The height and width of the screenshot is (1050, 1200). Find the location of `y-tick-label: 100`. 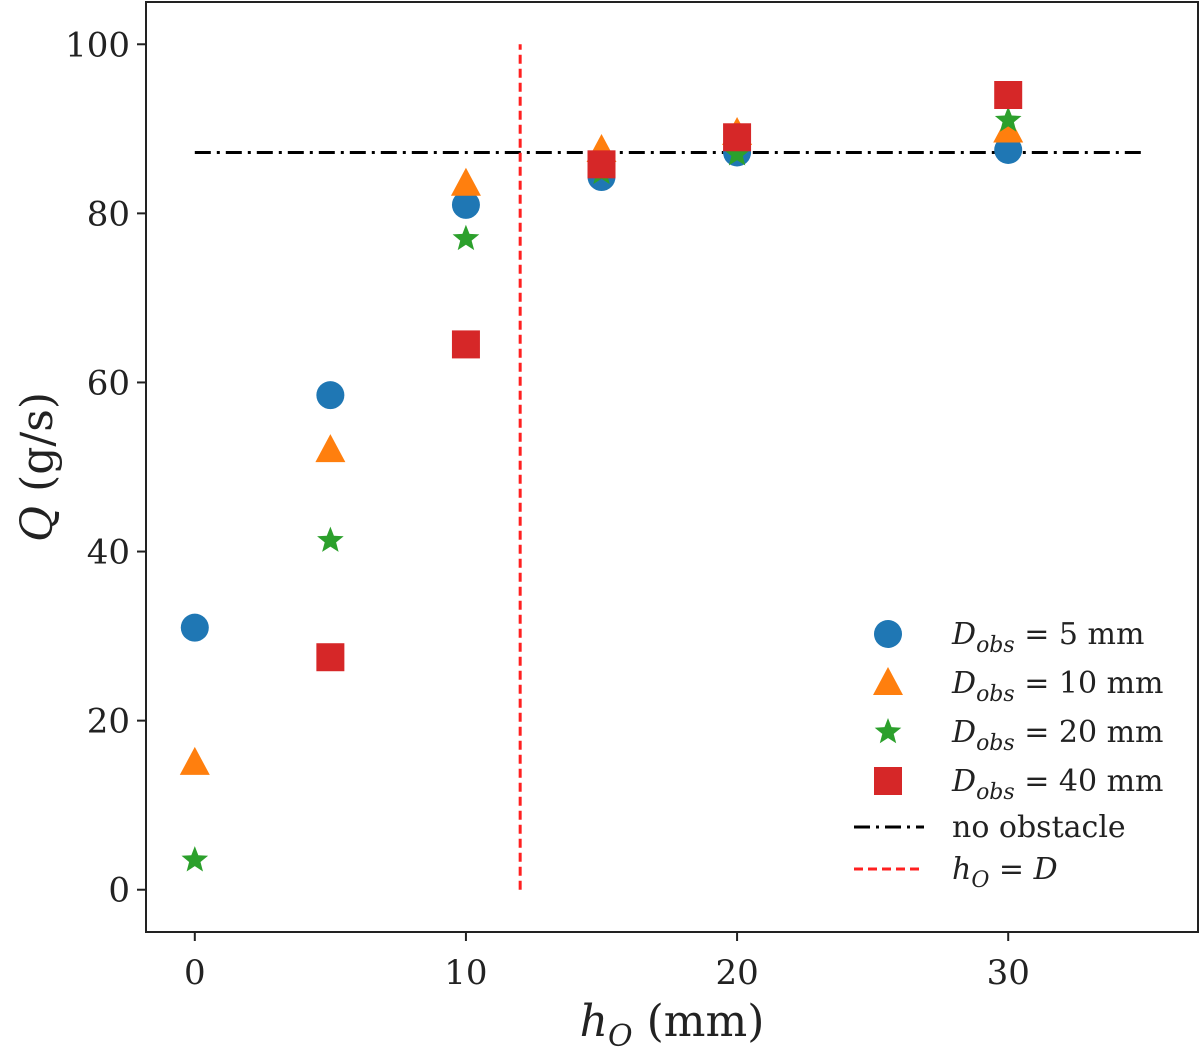

y-tick-label: 100 is located at coordinates (97, 45).